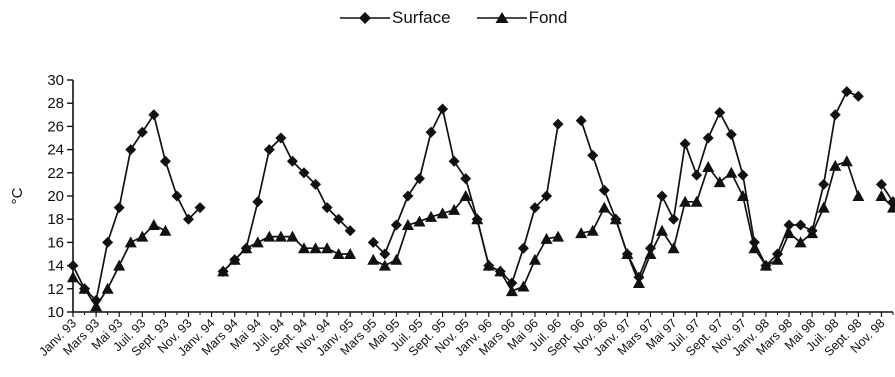  What do you see at coordinates (55, 173) in the screenshot?
I see `y-tick-label: 22` at bounding box center [55, 173].